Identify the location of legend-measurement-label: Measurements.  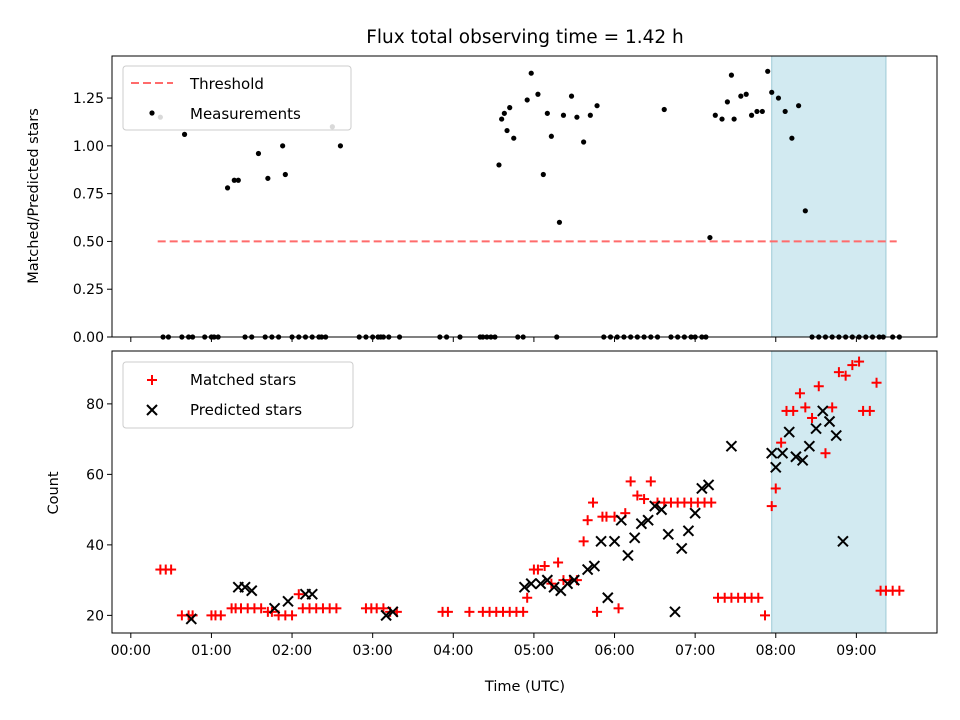
(245, 114).